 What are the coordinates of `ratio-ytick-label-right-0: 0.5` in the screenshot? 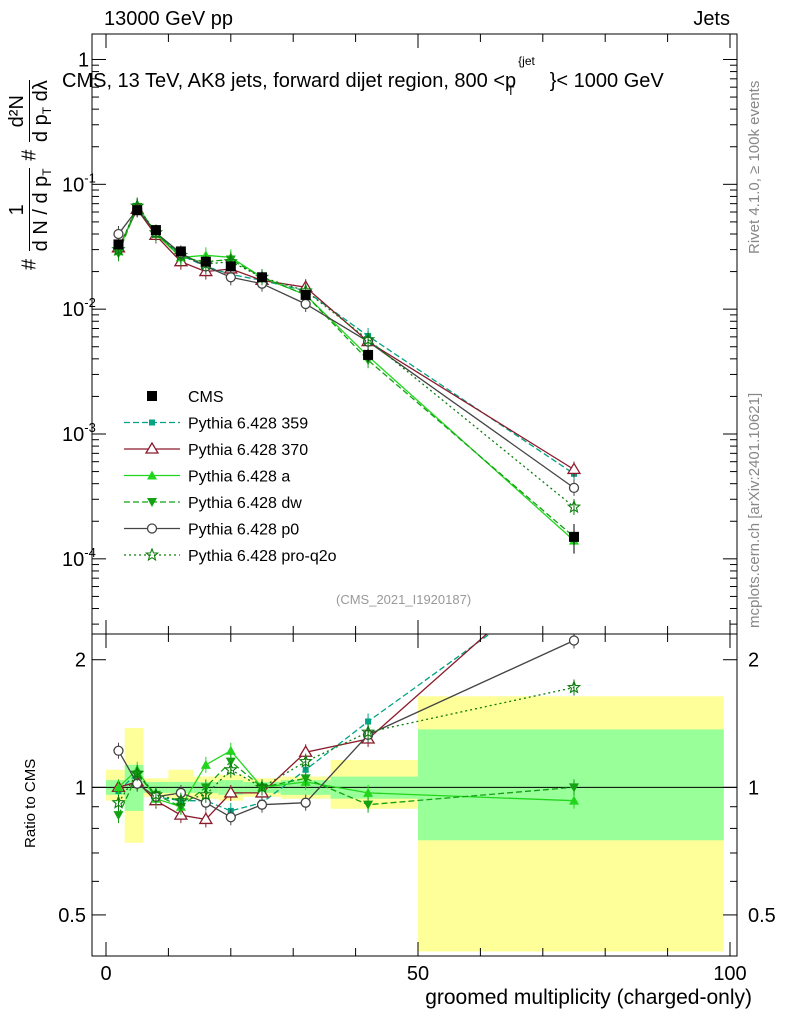 It's located at (762, 916).